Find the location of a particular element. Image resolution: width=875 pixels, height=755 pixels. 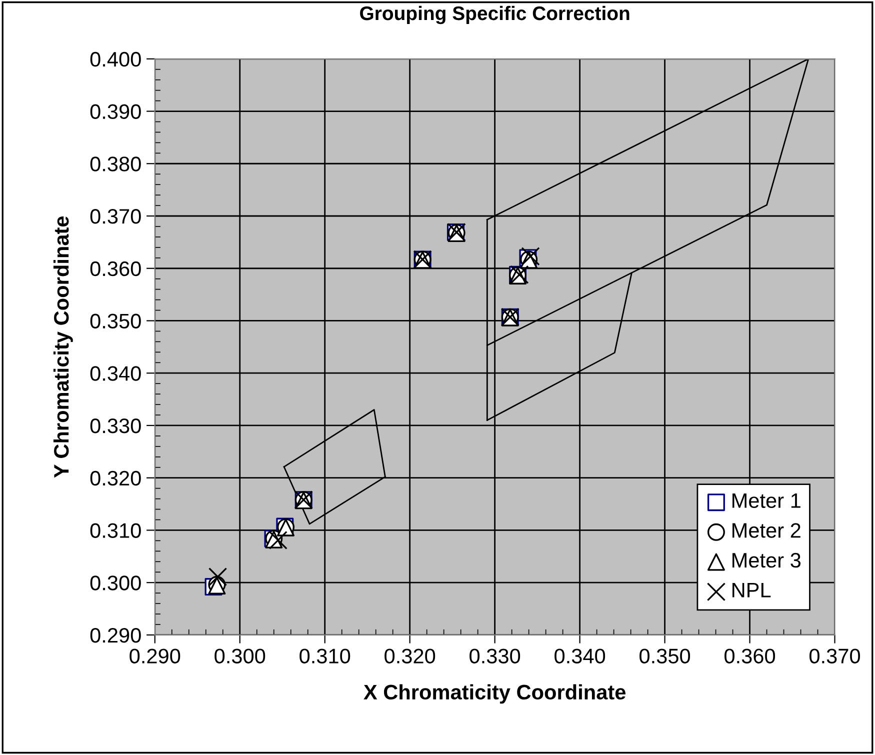

x-tick-label: 0.340 is located at coordinates (580, 656).